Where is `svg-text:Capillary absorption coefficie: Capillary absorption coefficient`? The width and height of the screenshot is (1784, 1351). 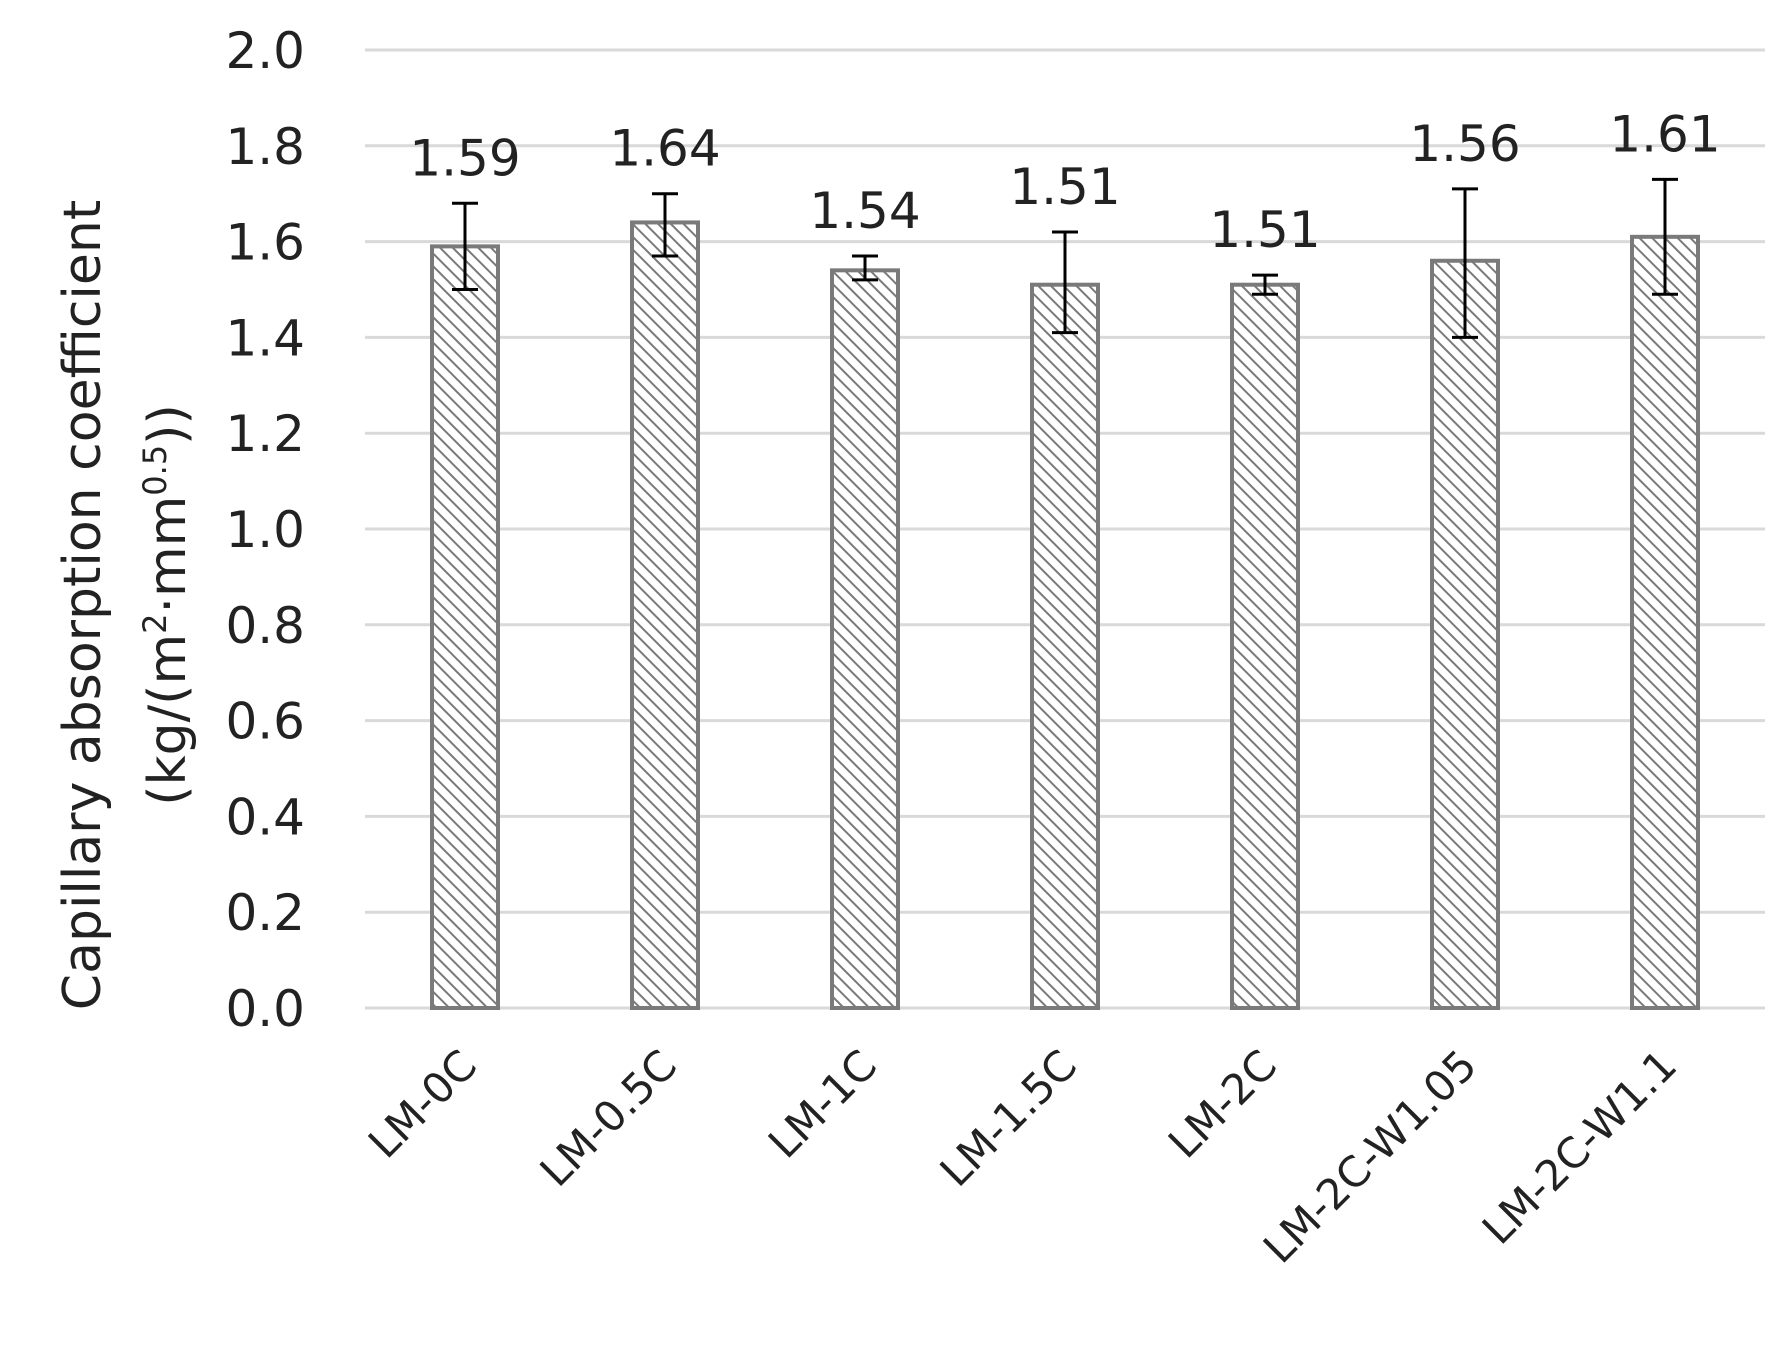 svg-text:Capillary absorption coefficie: Capillary absorption coefficient is located at coordinates (83, 605).